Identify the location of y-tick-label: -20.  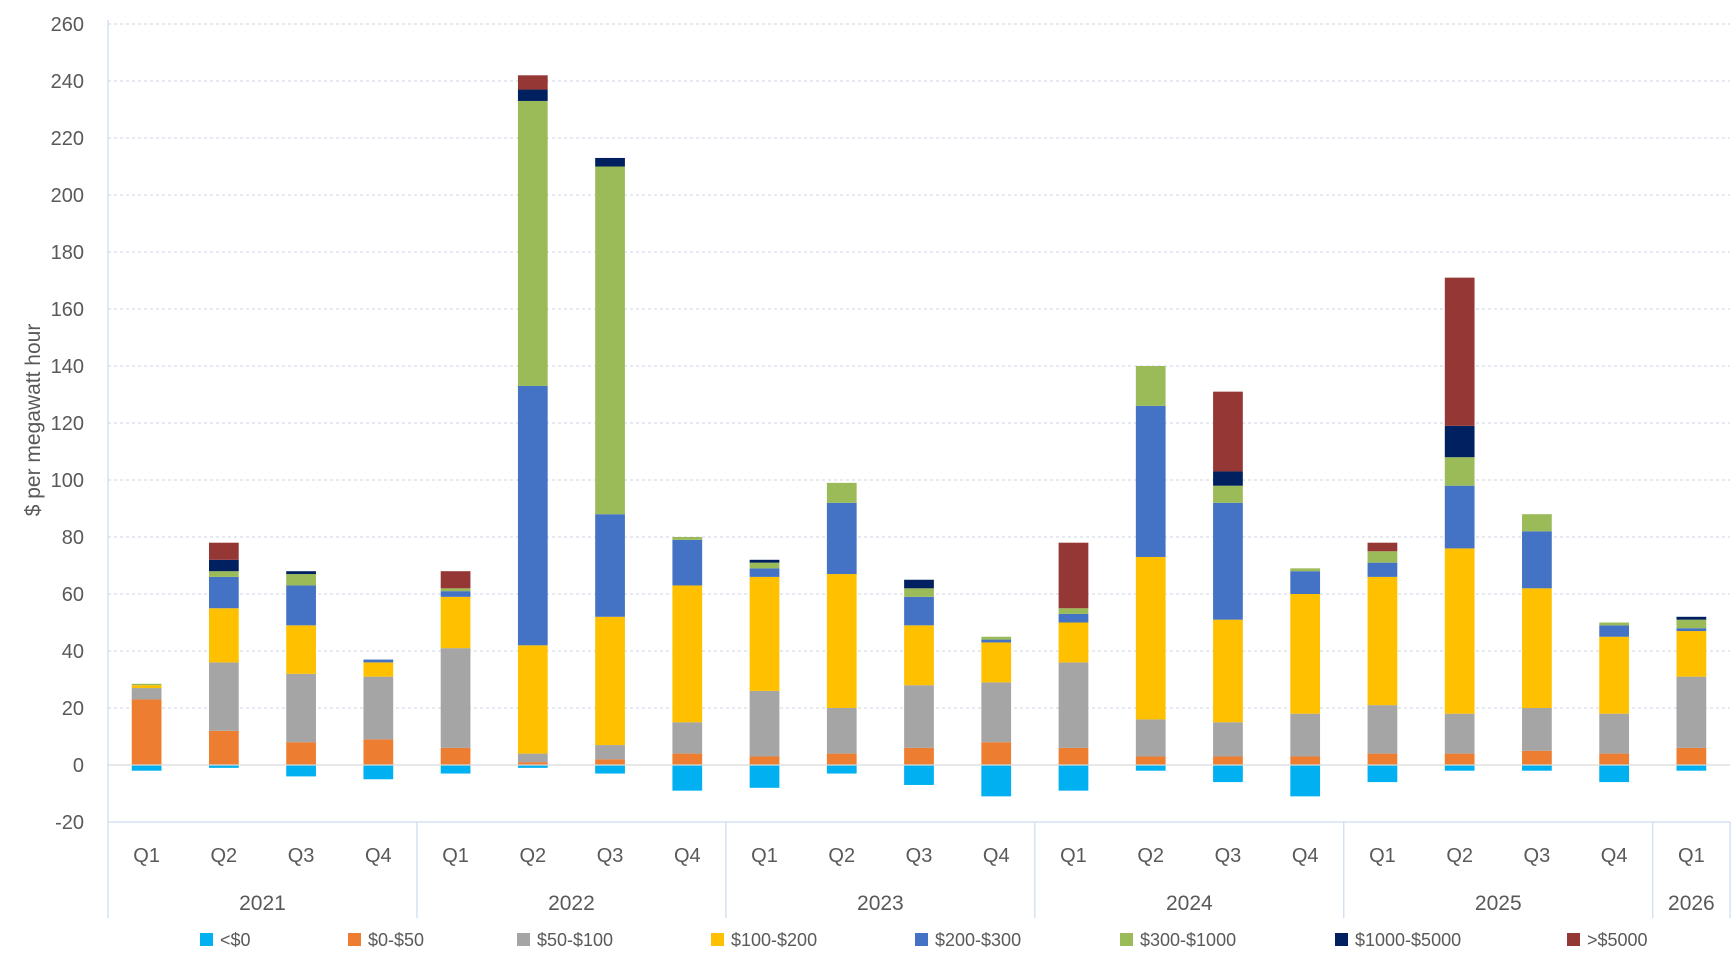
(69, 823).